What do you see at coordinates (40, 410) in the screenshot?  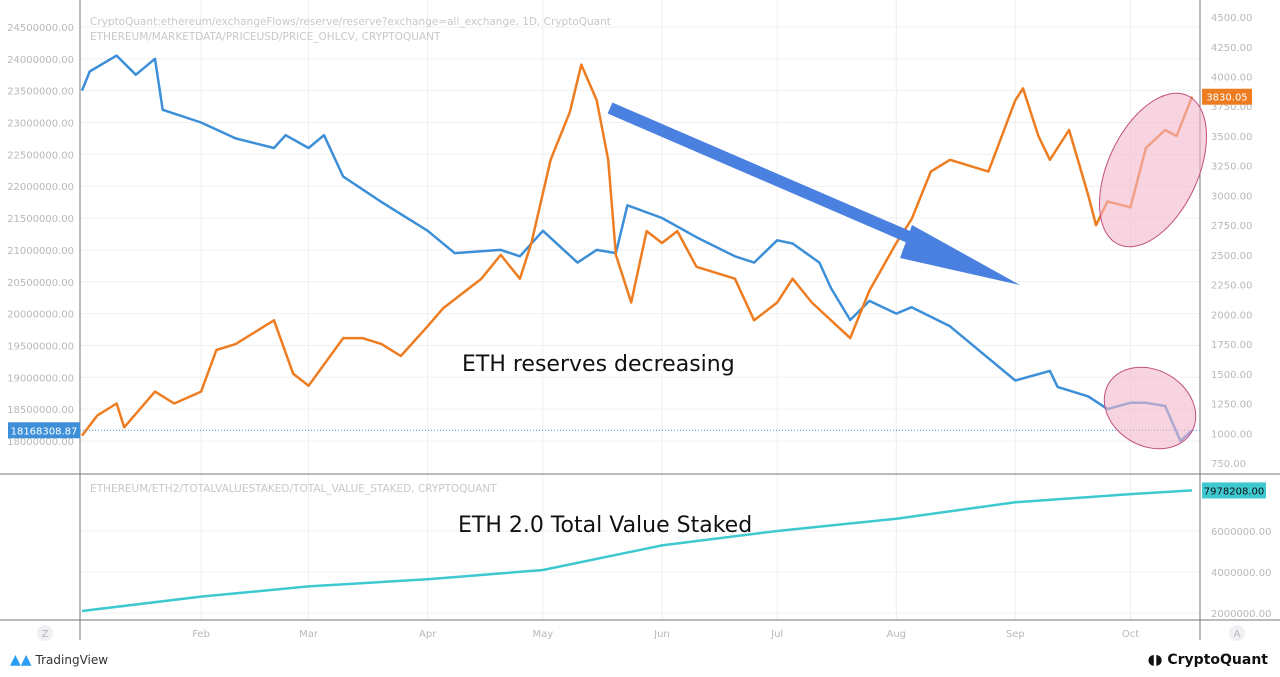 I see `left-tick-label: 18500000.00` at bounding box center [40, 410].